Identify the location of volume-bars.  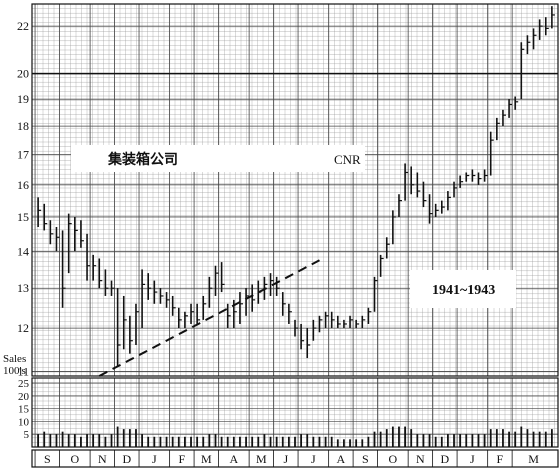
(295, 436).